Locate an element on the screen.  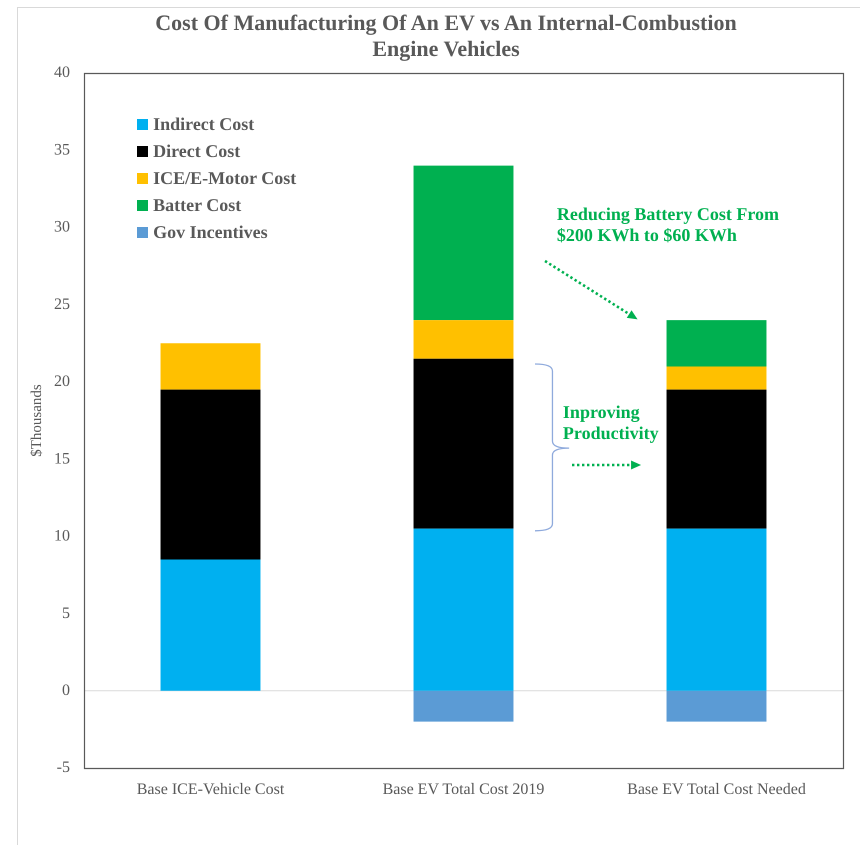
legend-label: Direct Cost is located at coordinates (196, 151).